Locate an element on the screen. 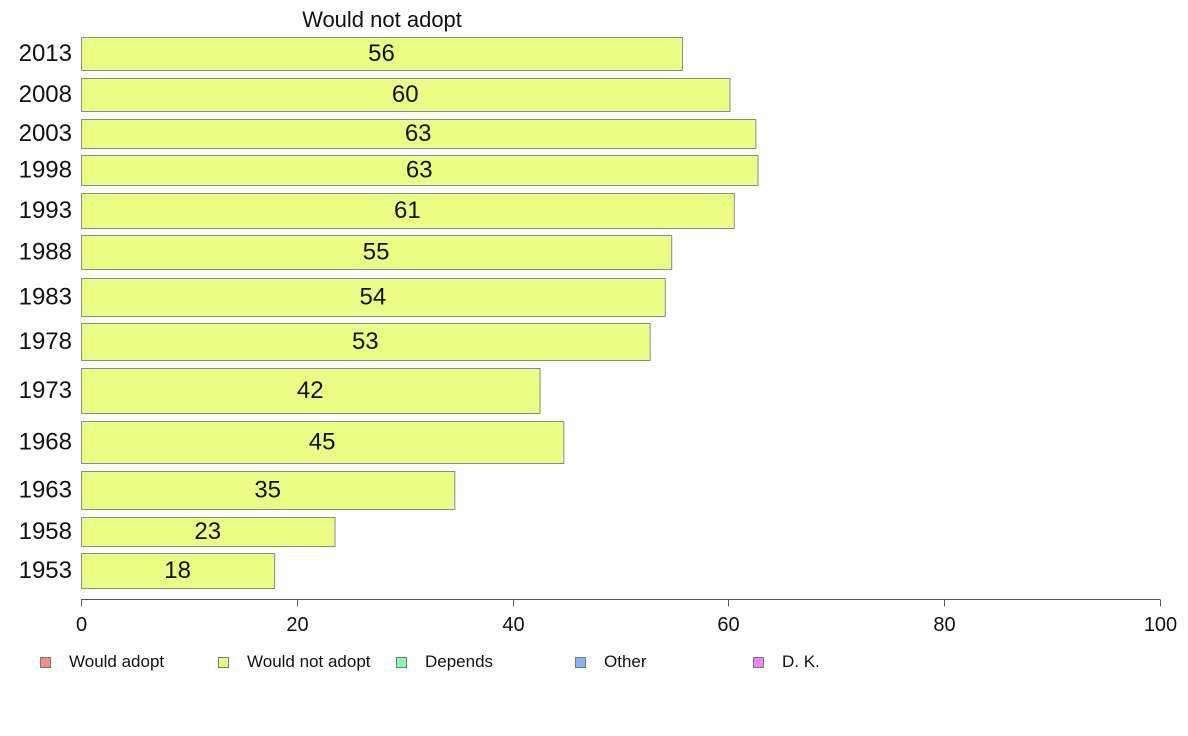 The width and height of the screenshot is (1188, 736). x-tick-label-60: 60 is located at coordinates (728, 625).